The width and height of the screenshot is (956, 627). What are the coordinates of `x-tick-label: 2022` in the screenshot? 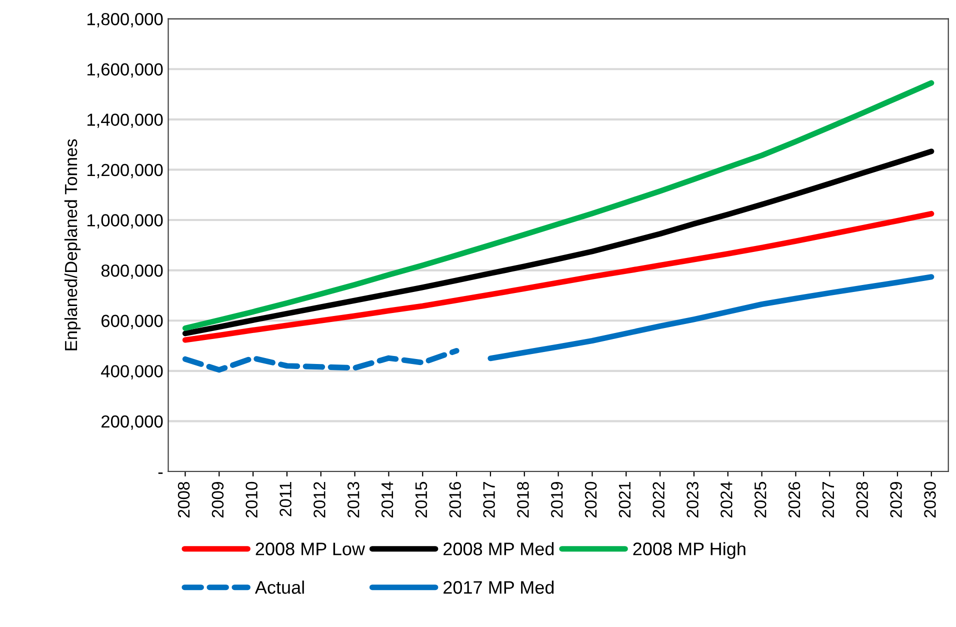 It's located at (658, 500).